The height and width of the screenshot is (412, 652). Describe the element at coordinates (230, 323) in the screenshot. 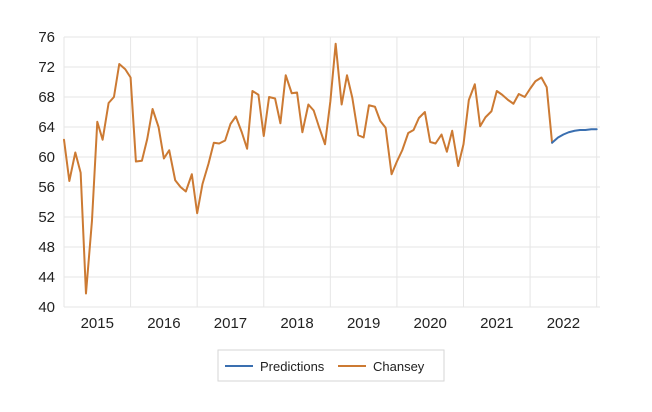

I see `x-tick-label: 2017` at that location.